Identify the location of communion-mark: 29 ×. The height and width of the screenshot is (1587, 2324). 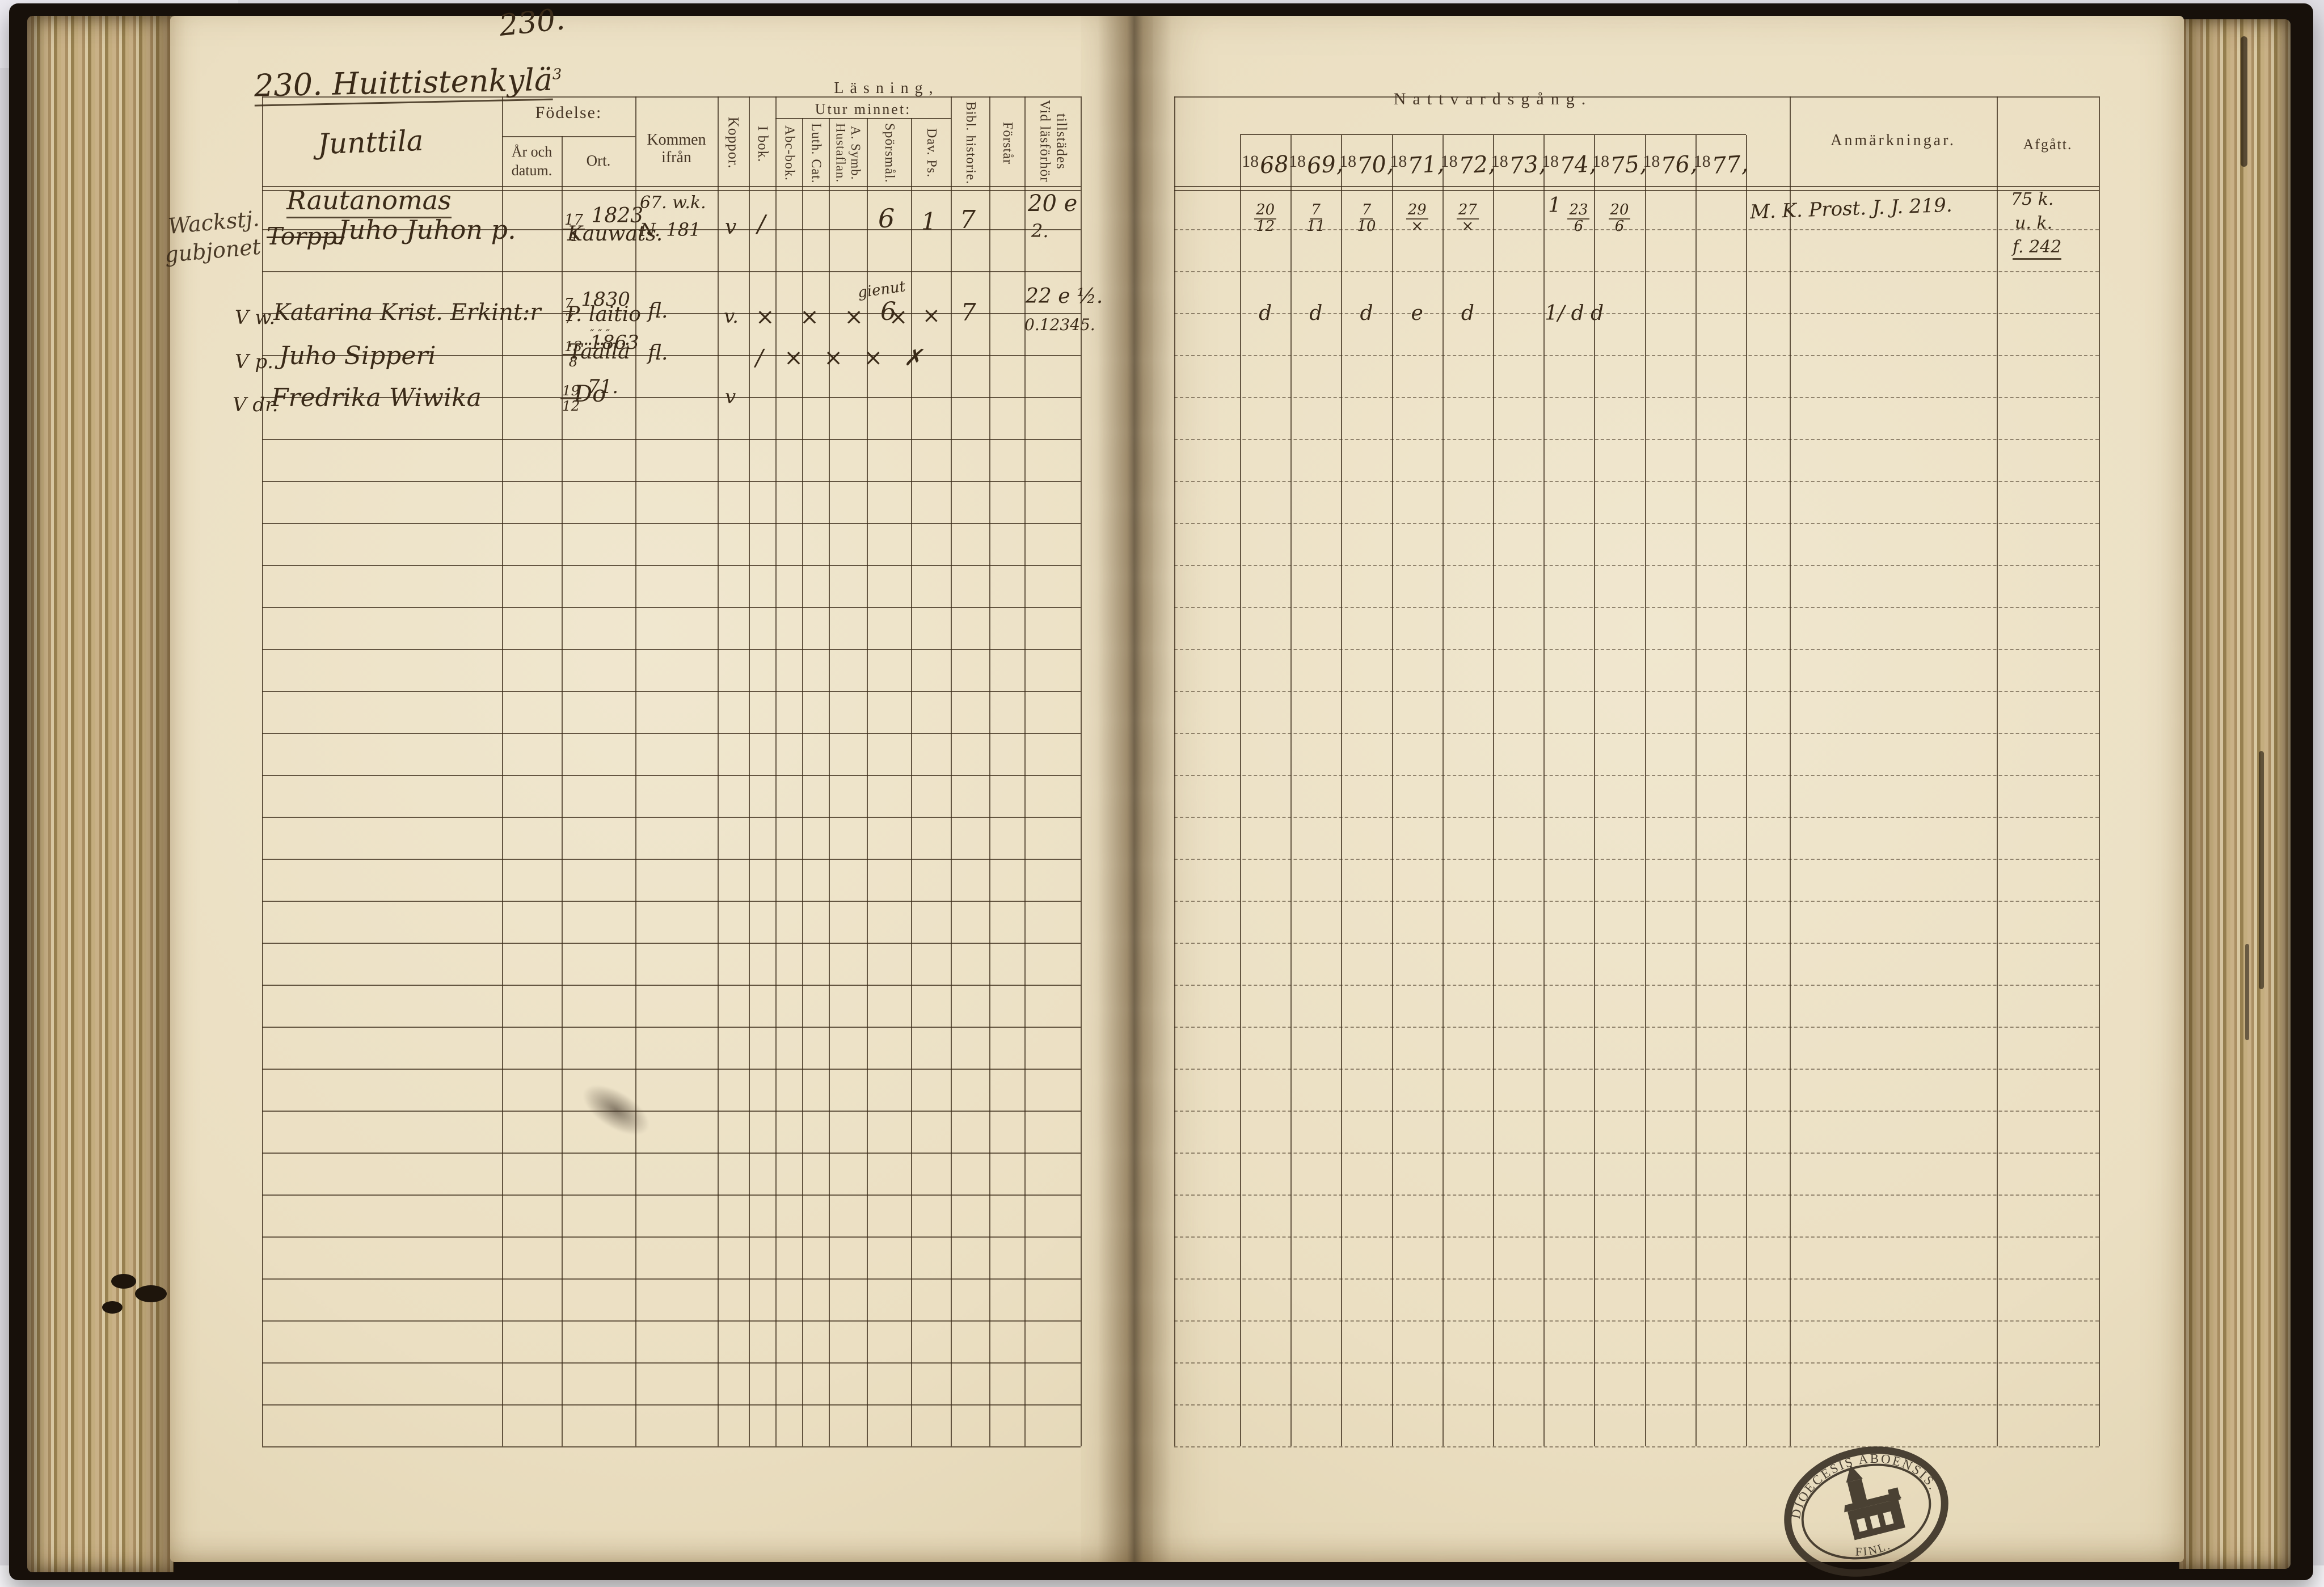
(1417, 214).